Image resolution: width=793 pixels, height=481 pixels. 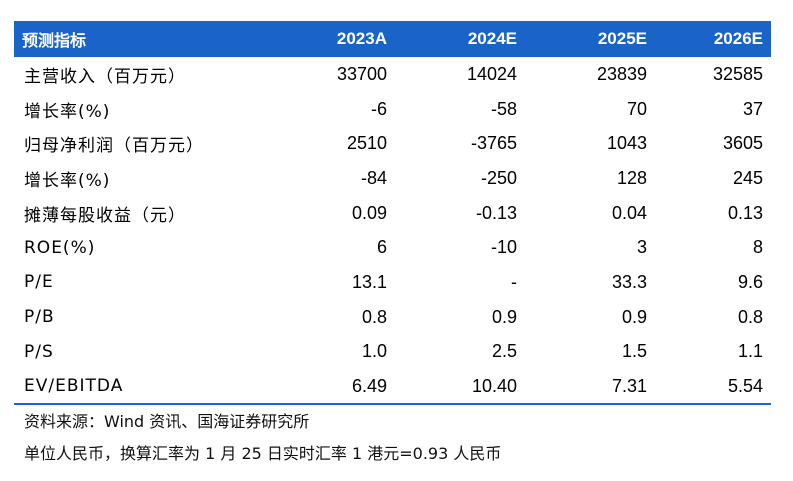 What do you see at coordinates (590, 387) in the screenshot?
I see `table-cell: 7.31` at bounding box center [590, 387].